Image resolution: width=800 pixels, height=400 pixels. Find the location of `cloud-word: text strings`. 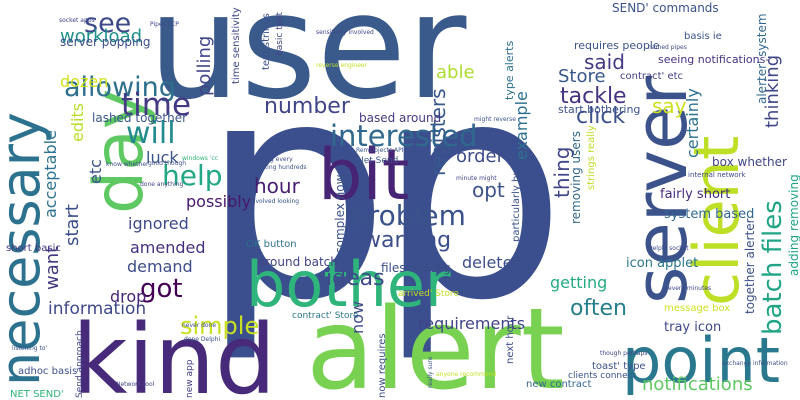

cloud-word: text strings is located at coordinates (267, 41).